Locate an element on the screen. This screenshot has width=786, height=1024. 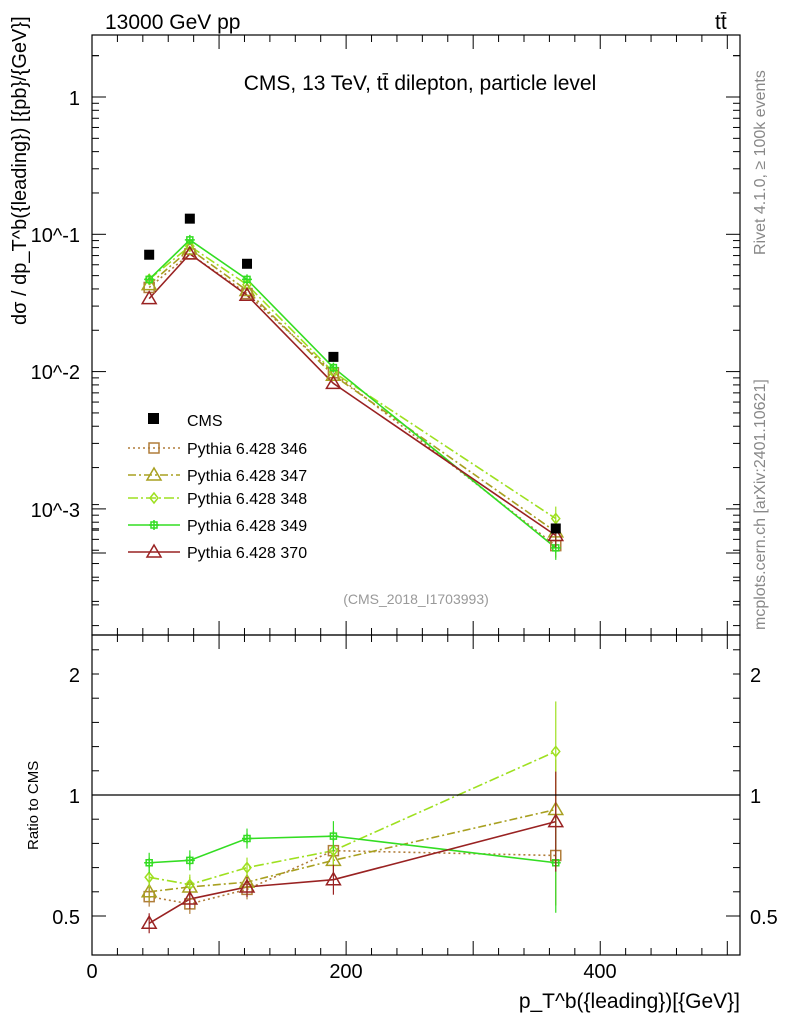
ratio-series-points is located at coordinates (352, 817).